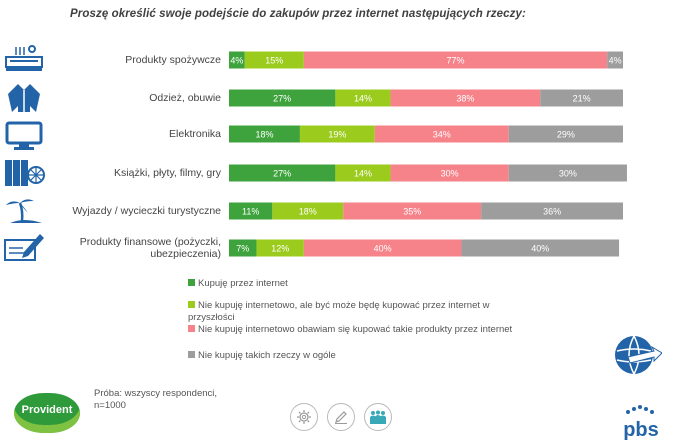  Describe the element at coordinates (185, 254) in the screenshot. I see `category-label-line: ubezpieczenia)` at that location.